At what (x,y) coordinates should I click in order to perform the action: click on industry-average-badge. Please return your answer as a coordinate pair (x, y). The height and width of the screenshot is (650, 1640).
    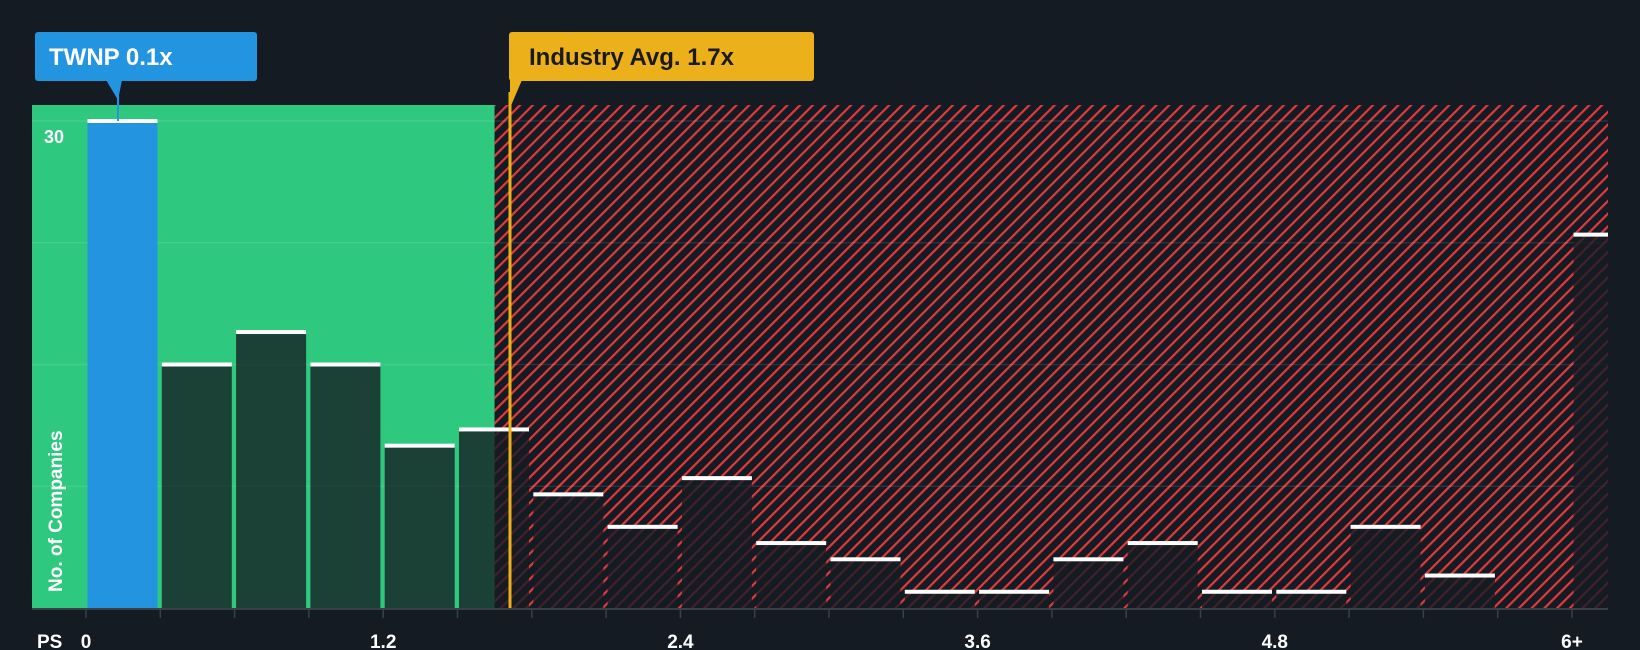
    Looking at the image, I should click on (661, 56).